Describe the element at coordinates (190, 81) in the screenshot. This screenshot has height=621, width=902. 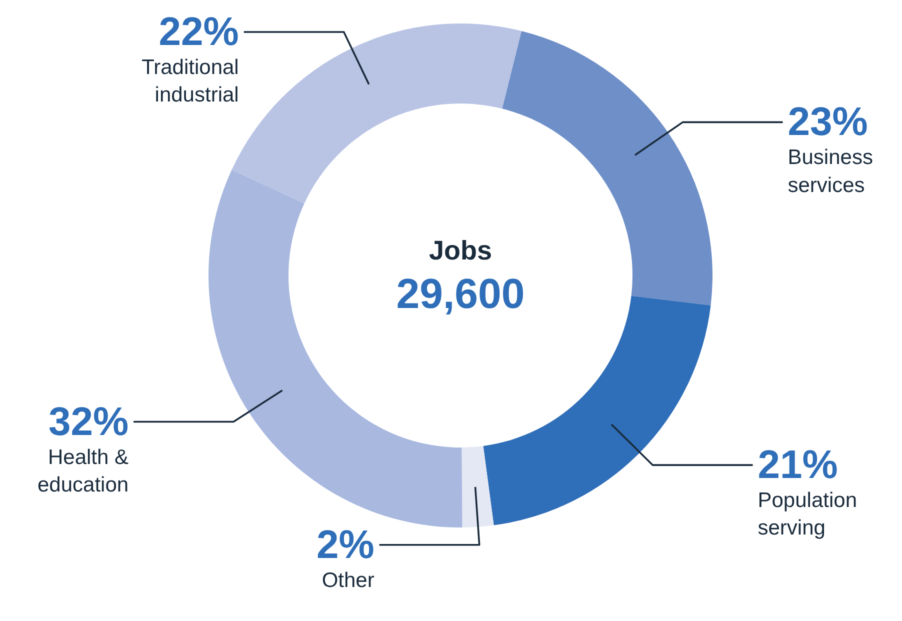
I see `slice-label: Traditional industrial` at that location.